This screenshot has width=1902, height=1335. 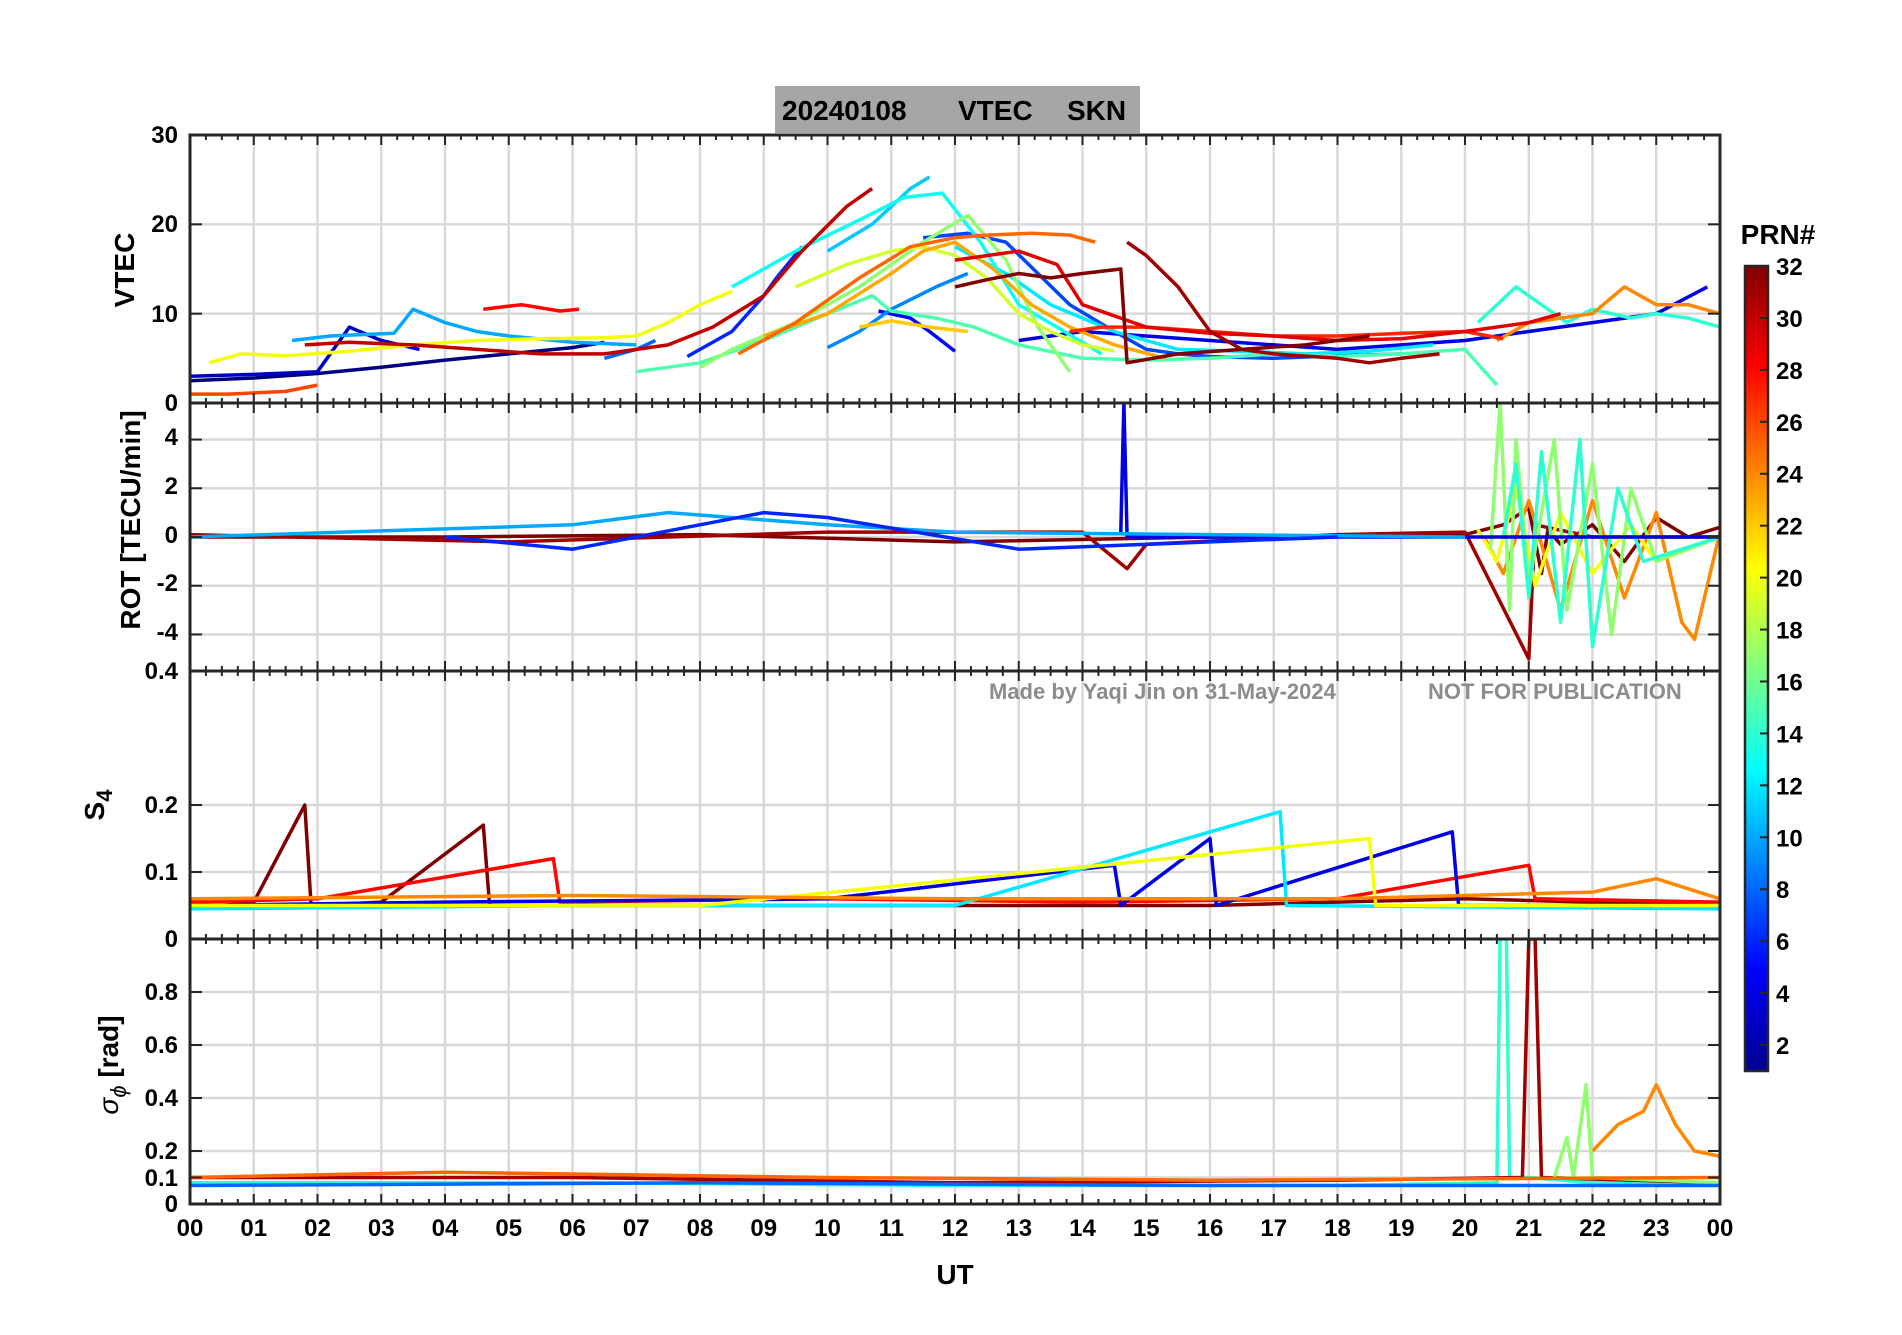 I want to click on vtec-ytick: 20, so click(x=164, y=224).